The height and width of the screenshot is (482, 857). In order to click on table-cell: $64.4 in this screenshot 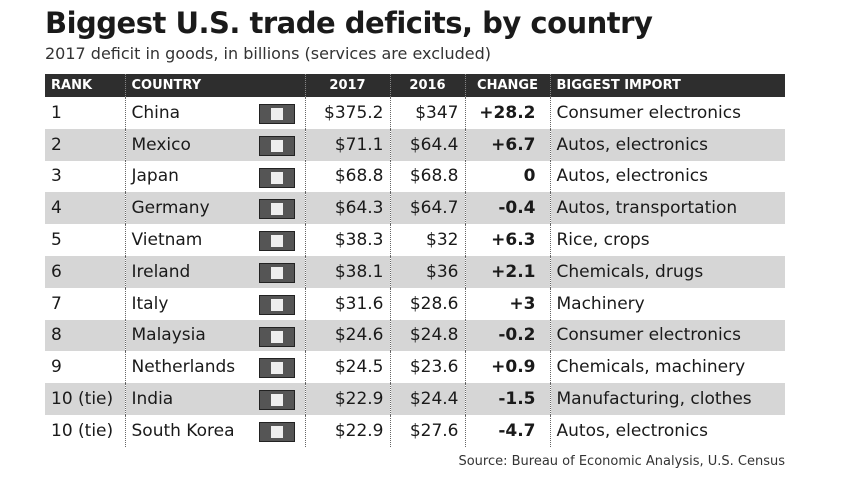, I will do `click(427, 144)`.